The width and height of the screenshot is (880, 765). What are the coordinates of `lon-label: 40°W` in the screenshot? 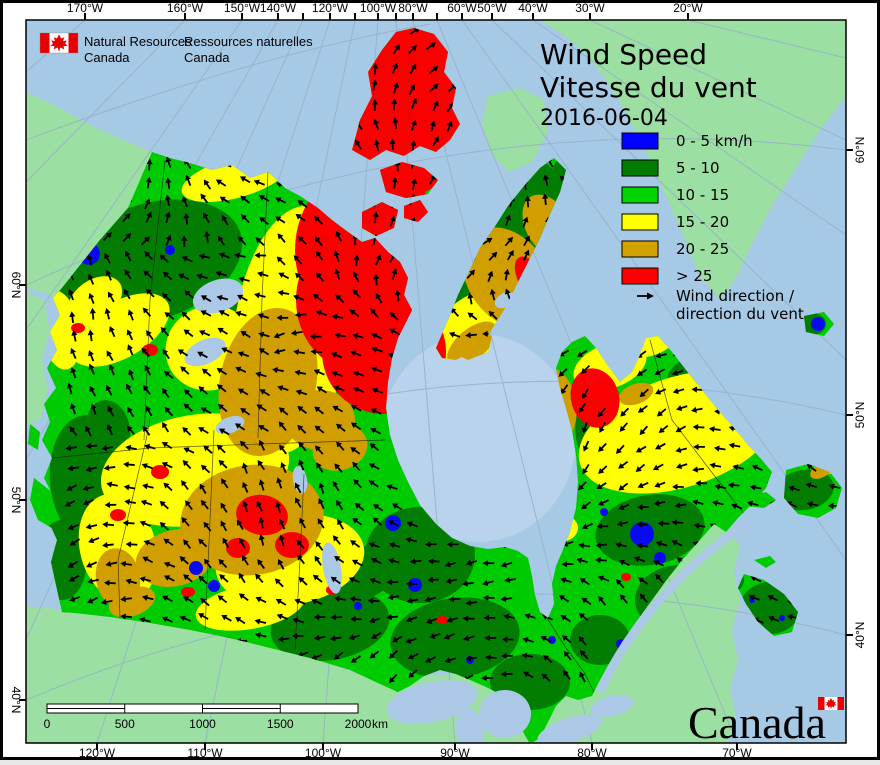 It's located at (533, 8).